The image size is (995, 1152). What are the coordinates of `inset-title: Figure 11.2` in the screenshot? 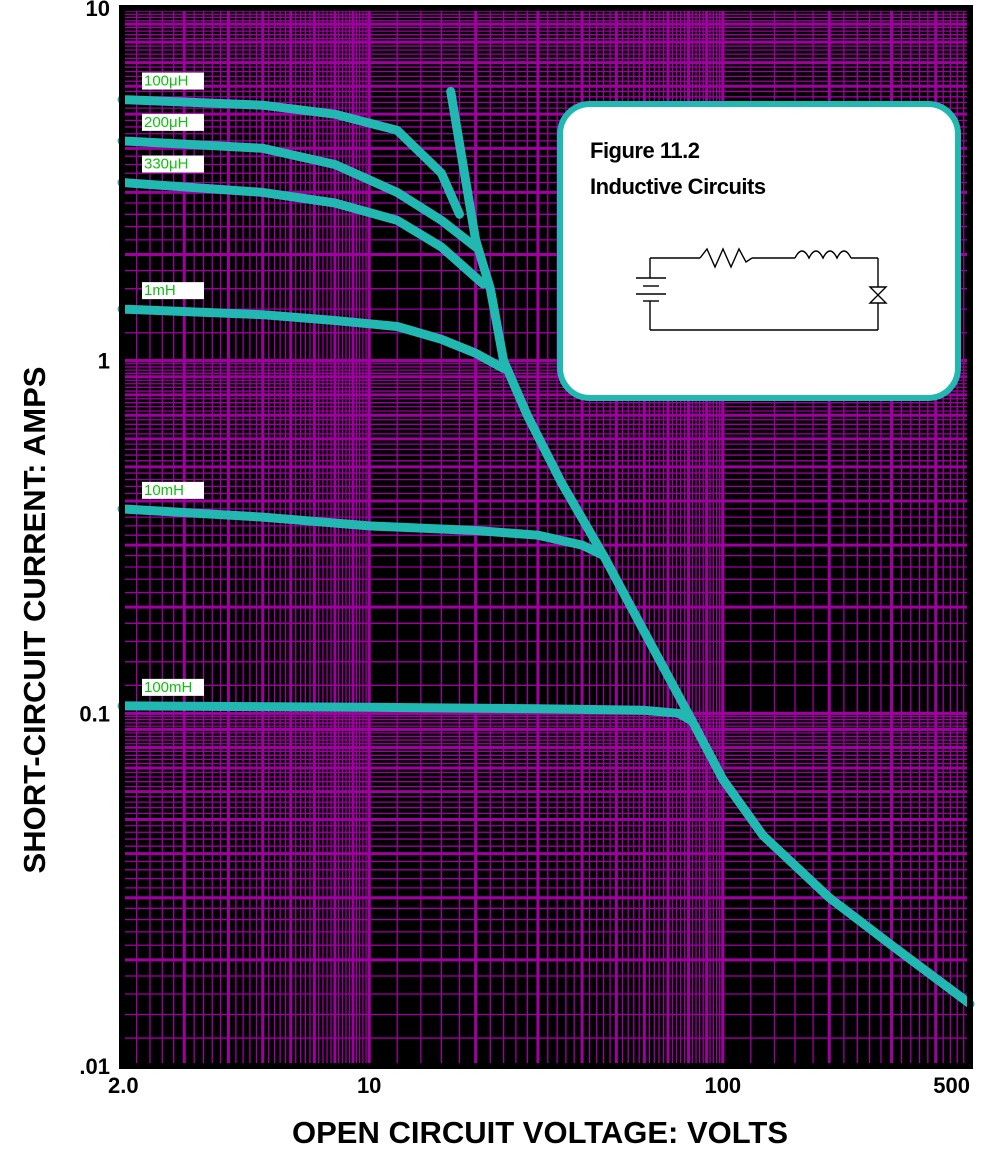 It's located at (645, 150).